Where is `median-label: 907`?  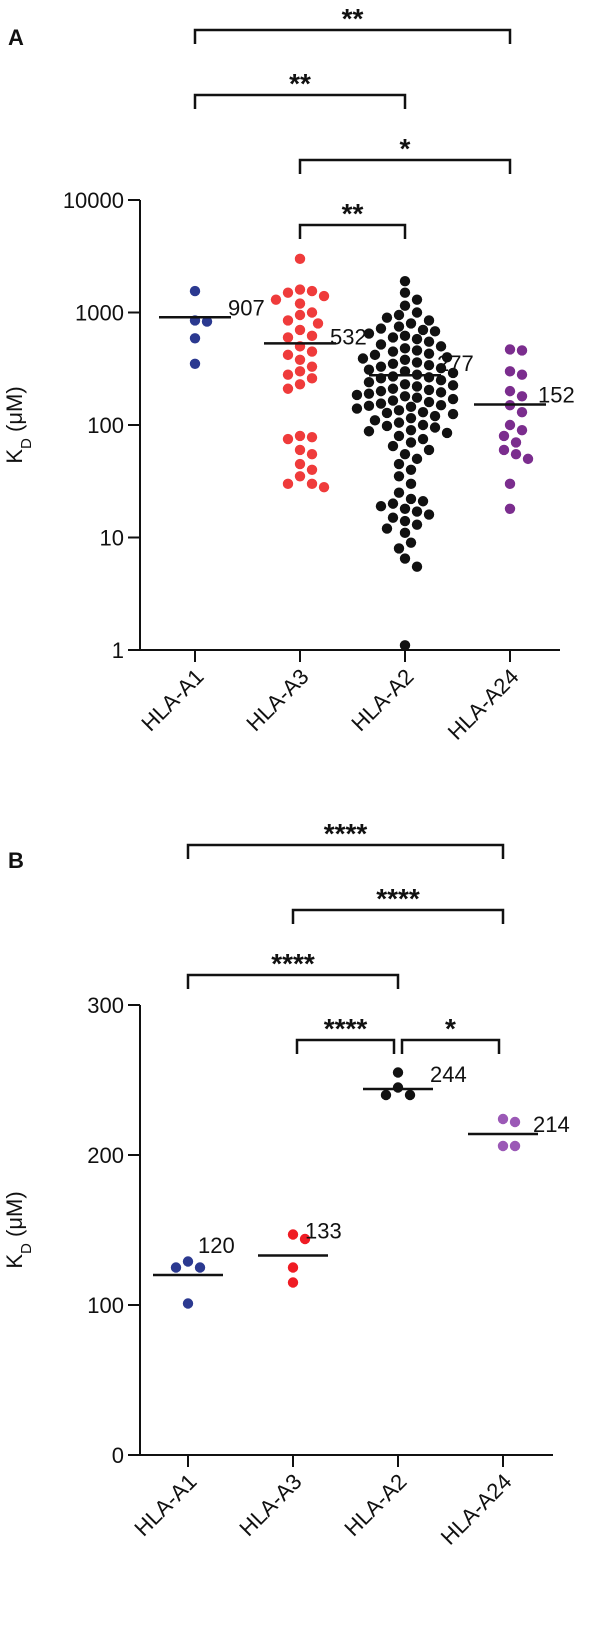
median-label: 907 is located at coordinates (246, 307).